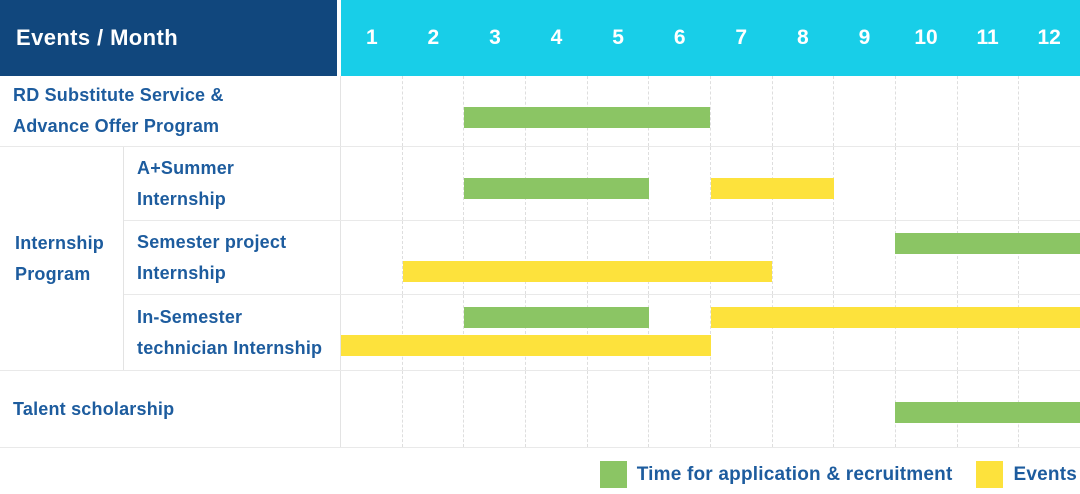 The width and height of the screenshot is (1080, 494). I want to click on gantt-sub-row: Semester project Internship, so click(602, 258).